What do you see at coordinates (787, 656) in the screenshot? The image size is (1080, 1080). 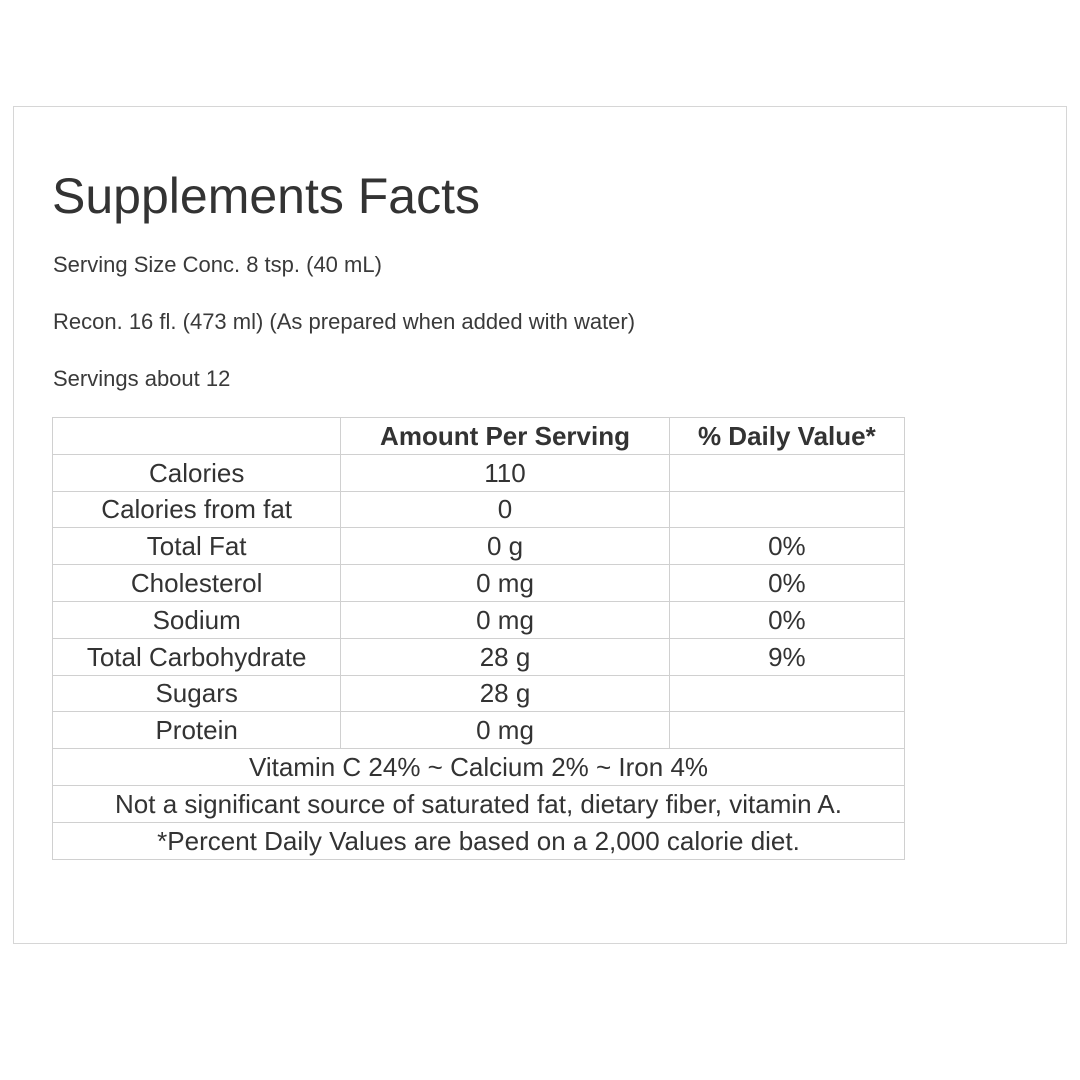 I see `nutrient-daily-value: 9%` at bounding box center [787, 656].